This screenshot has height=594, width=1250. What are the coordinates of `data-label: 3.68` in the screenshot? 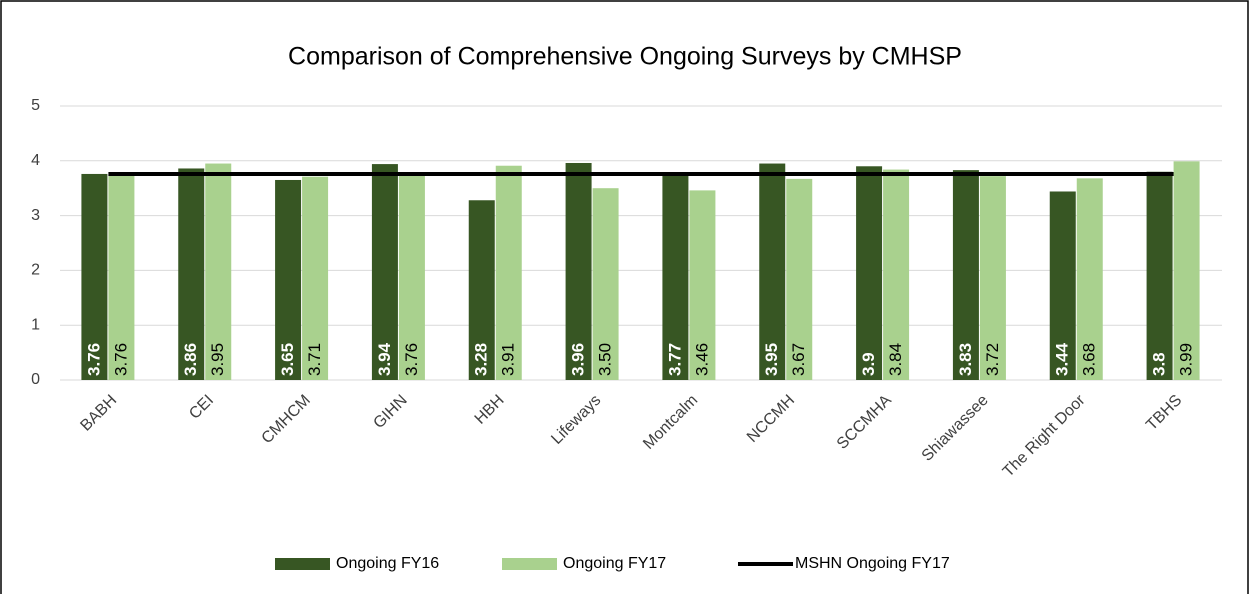 It's located at (1089, 359).